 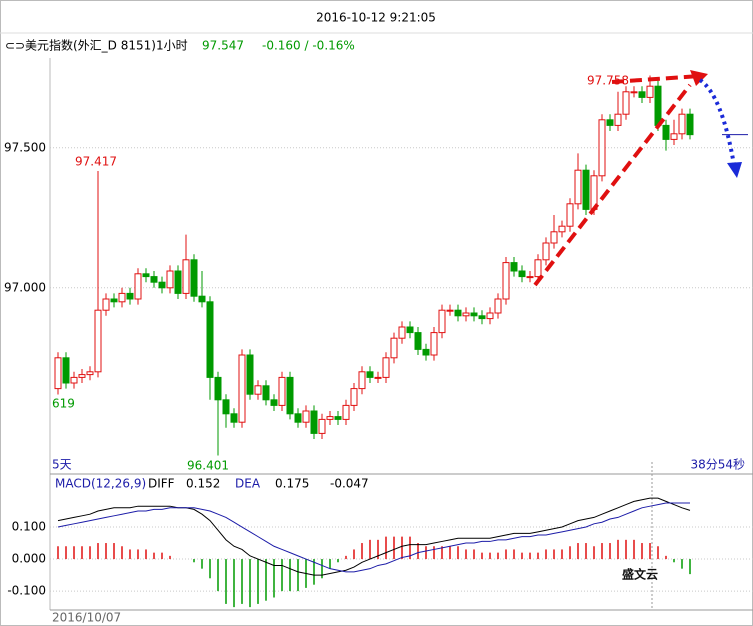 What do you see at coordinates (96, 162) in the screenshot?
I see `annotation: 97.417` at bounding box center [96, 162].